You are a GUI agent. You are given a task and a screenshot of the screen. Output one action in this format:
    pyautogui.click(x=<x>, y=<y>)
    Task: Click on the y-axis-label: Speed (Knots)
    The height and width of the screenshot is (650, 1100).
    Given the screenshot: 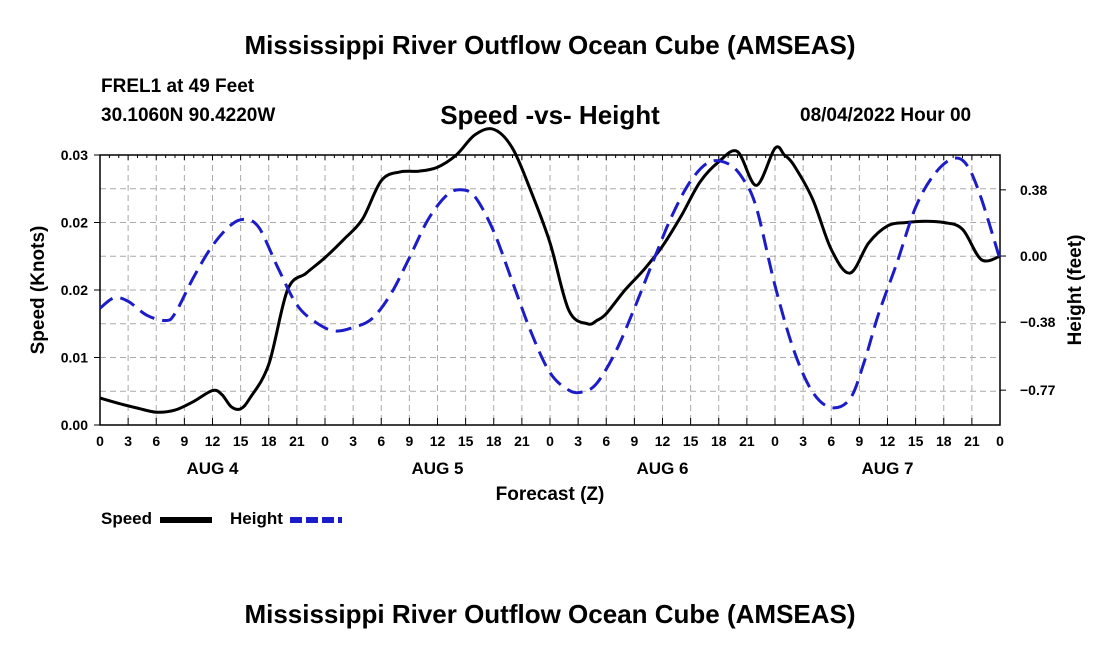 What is the action you would take?
    pyautogui.click(x=38, y=290)
    